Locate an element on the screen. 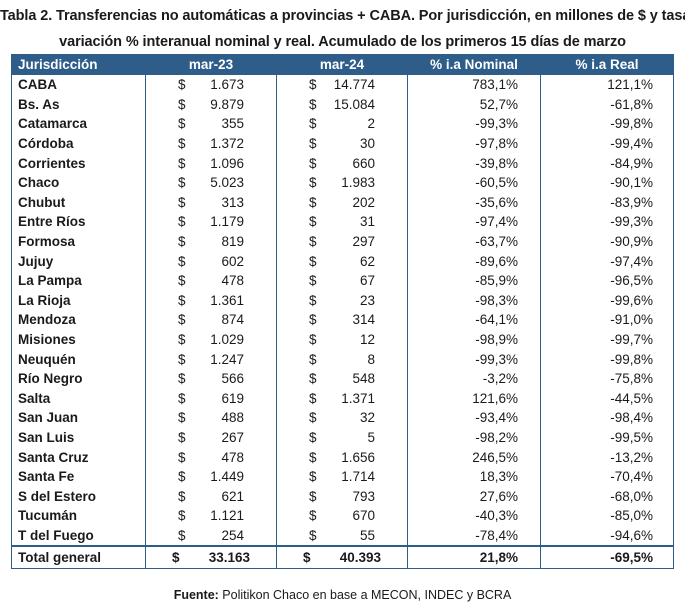  nominal-cell: -35,6% is located at coordinates (474, 202).